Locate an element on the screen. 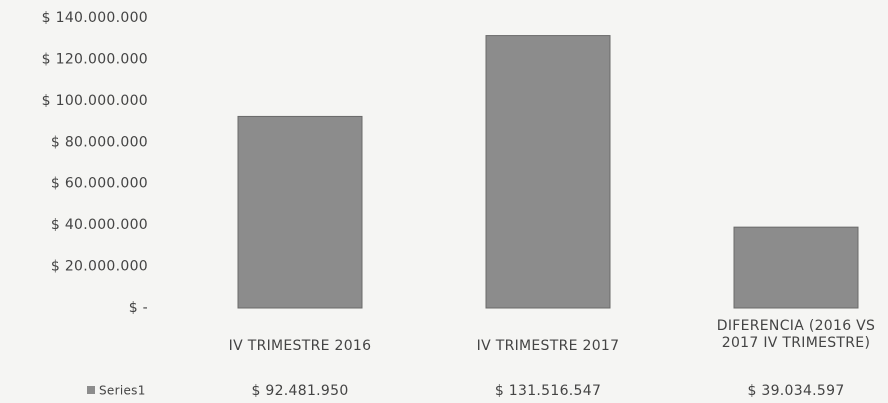 This screenshot has width=888, height=403. legend-label: Series1 is located at coordinates (122, 391).